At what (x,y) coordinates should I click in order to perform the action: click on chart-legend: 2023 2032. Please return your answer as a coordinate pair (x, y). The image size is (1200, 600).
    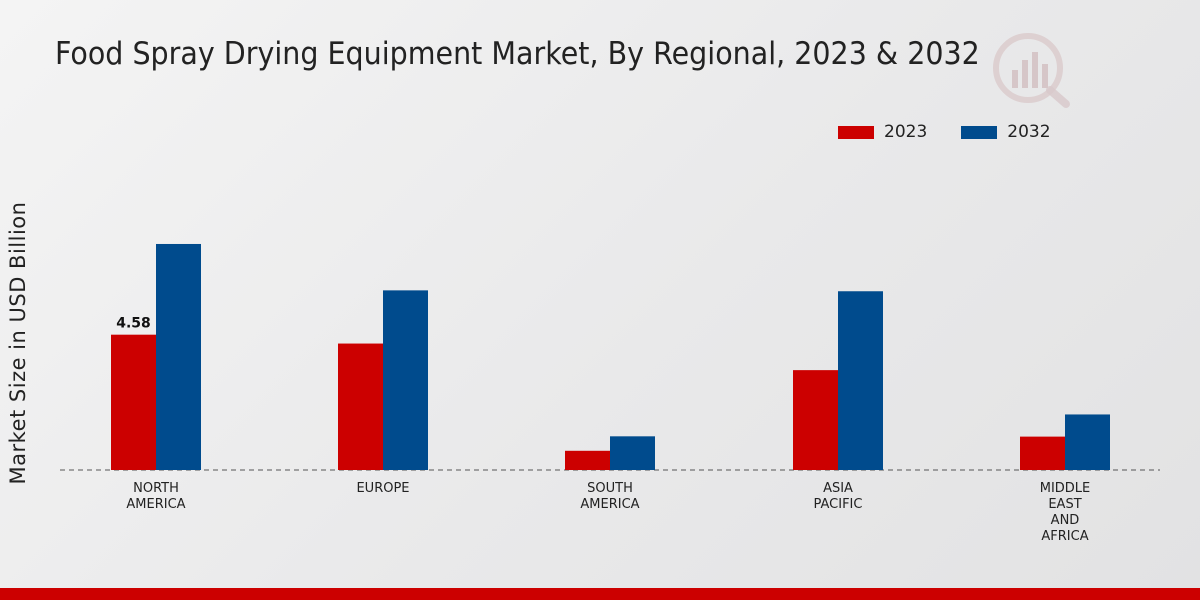
    Looking at the image, I should click on (961, 132).